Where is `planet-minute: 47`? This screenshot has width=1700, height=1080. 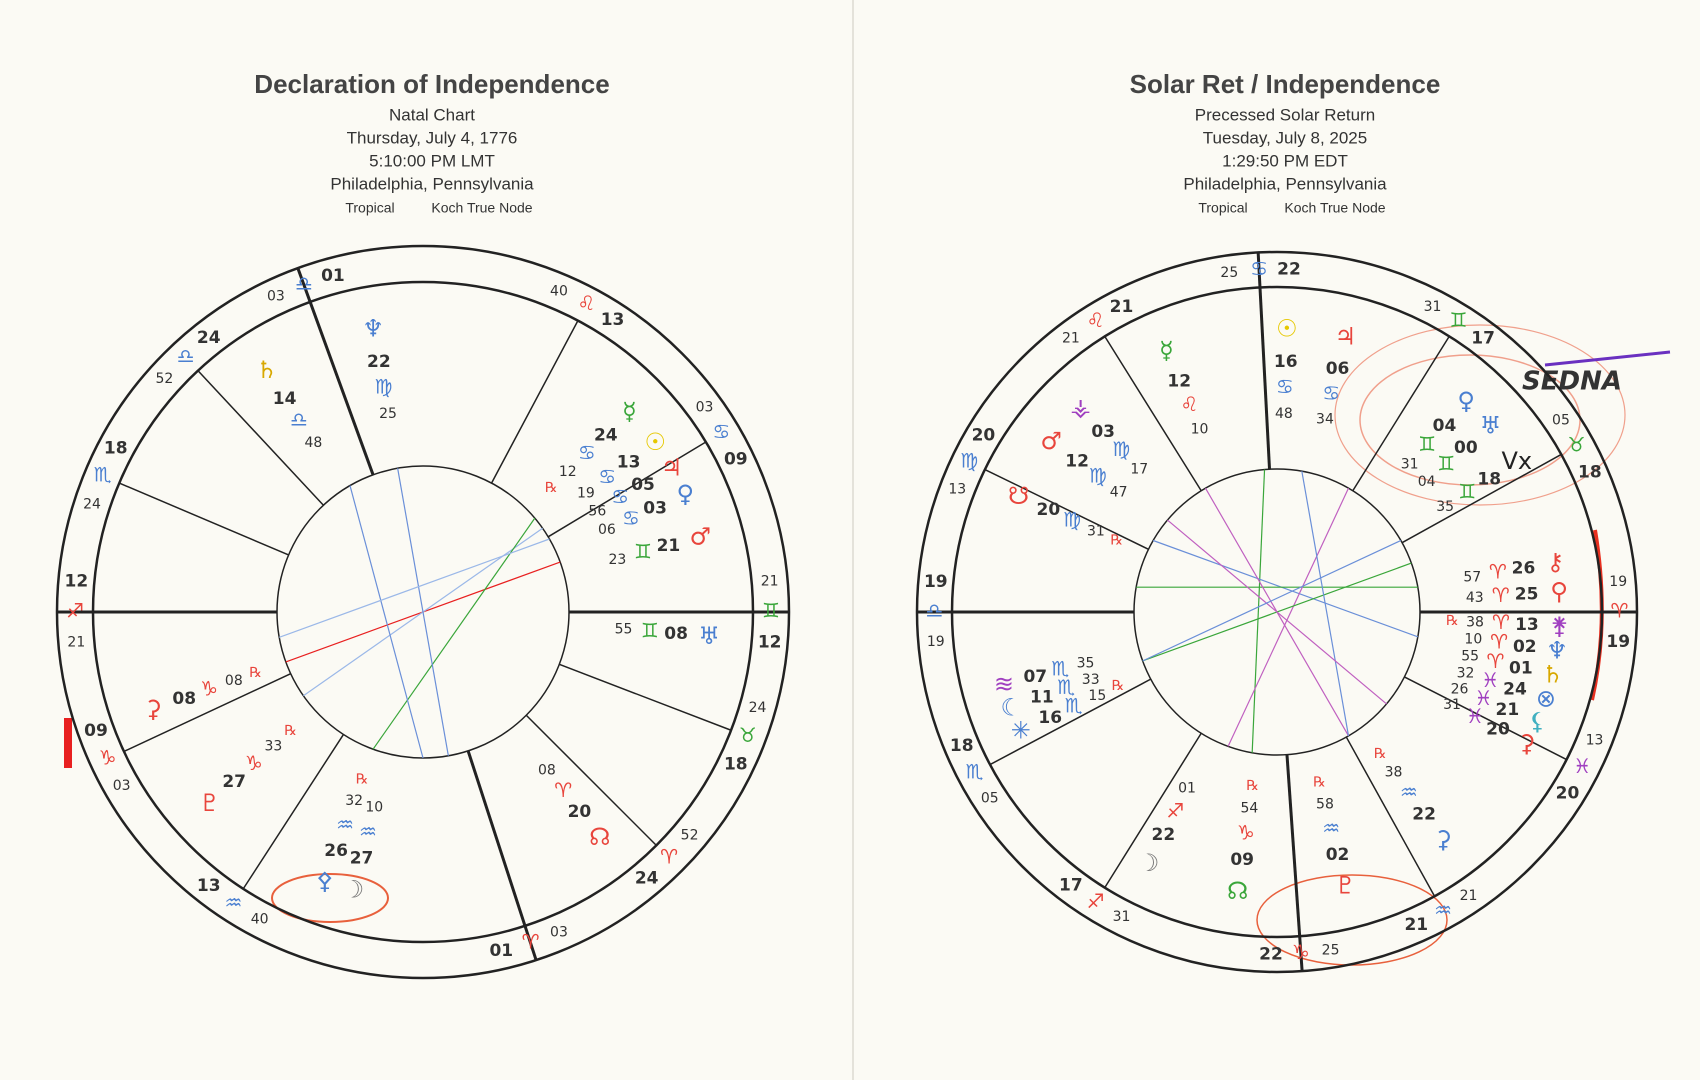 planet-minute: 47 is located at coordinates (1119, 493).